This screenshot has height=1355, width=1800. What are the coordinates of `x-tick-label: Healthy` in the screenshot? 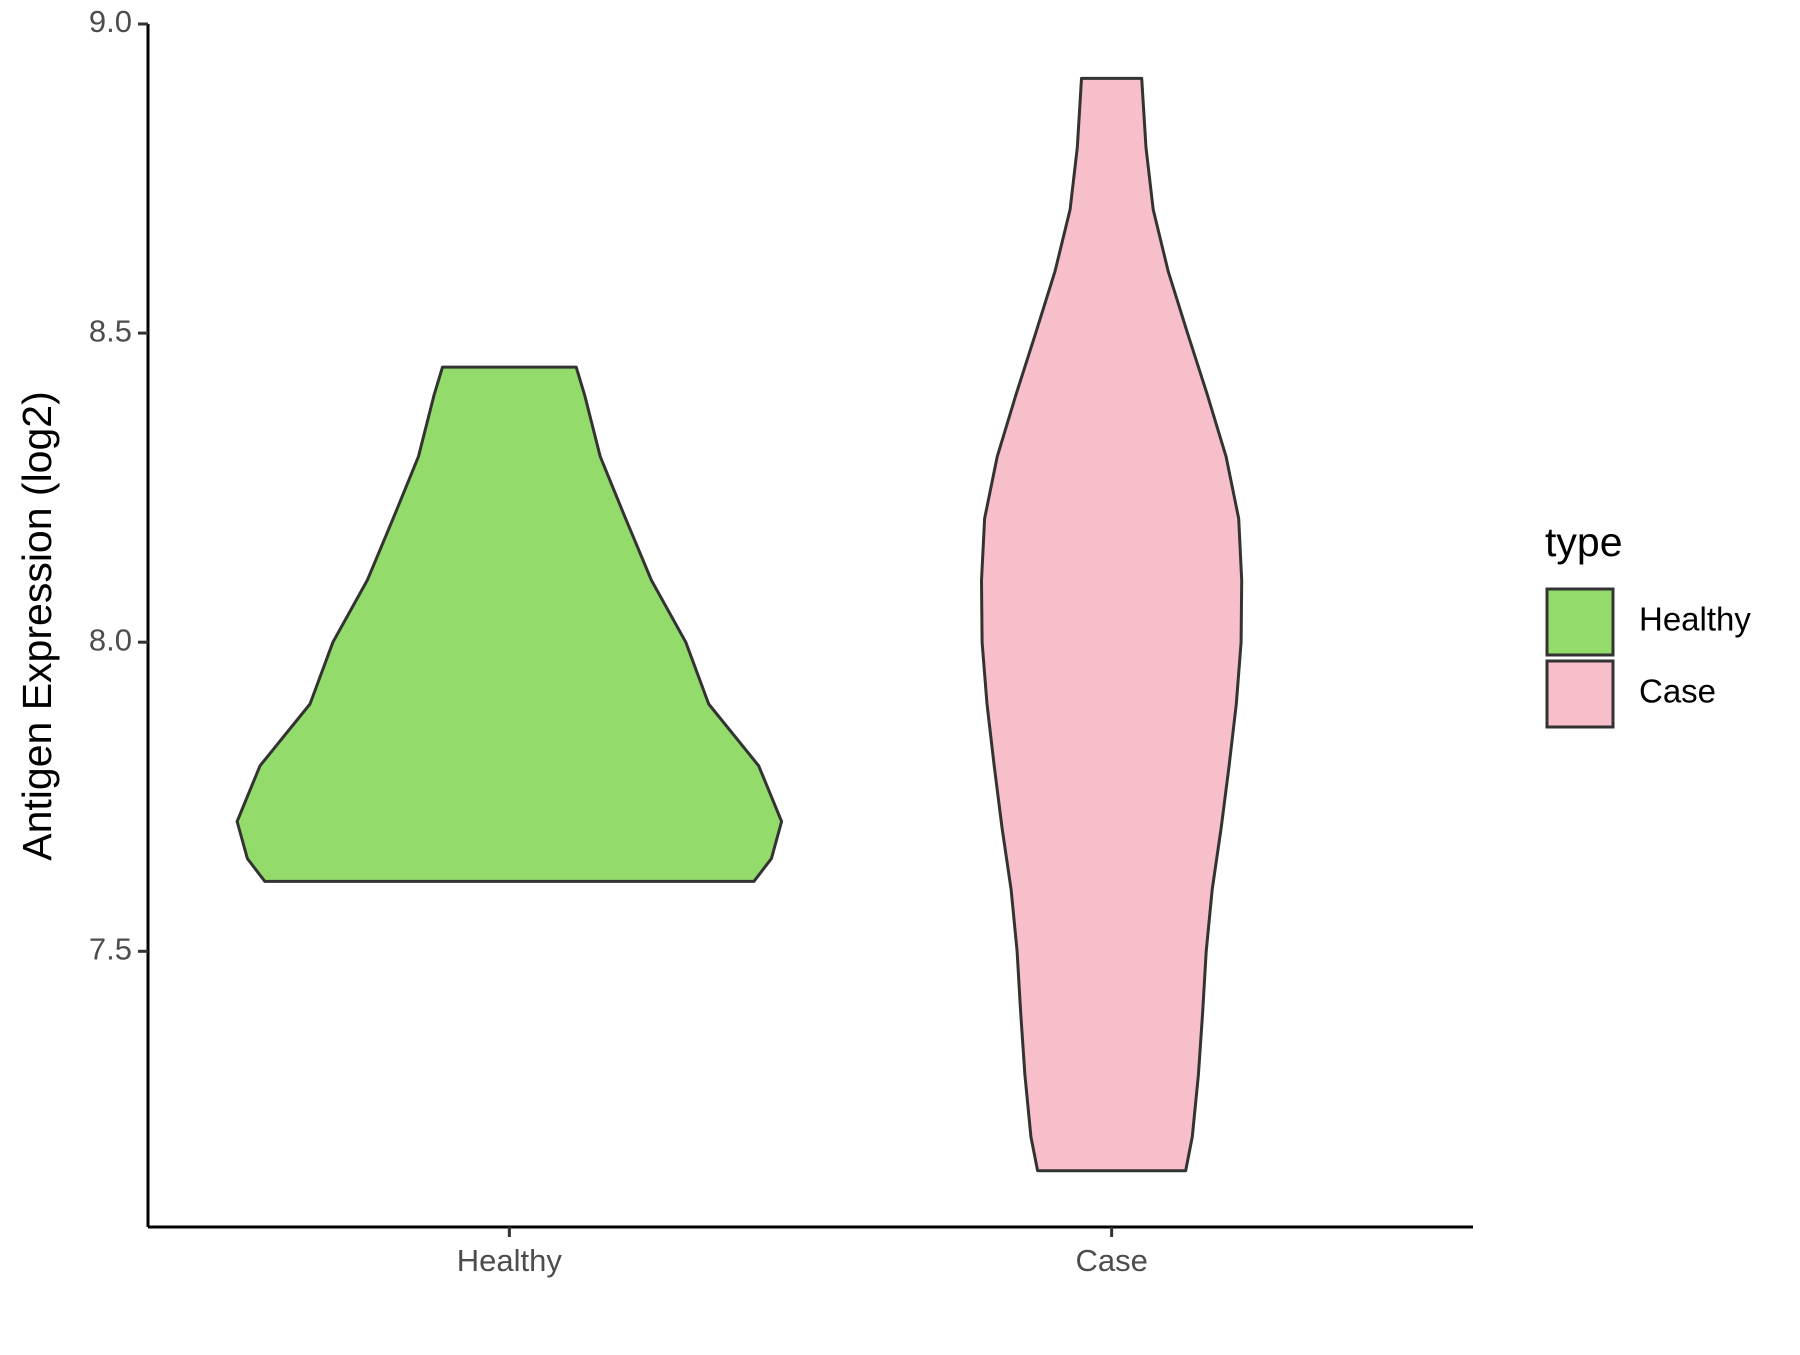 It's located at (510, 1260).